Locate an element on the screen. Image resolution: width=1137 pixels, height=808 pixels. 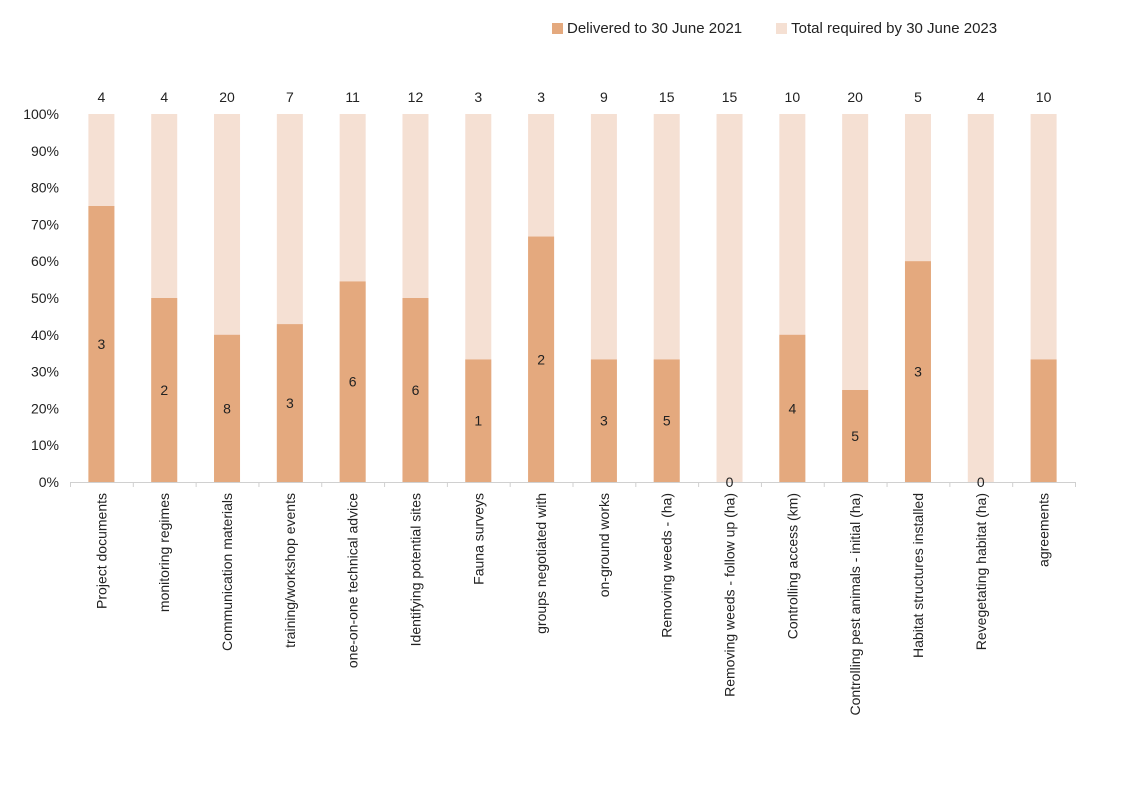
data-label-total: 9 is located at coordinates (604, 97).